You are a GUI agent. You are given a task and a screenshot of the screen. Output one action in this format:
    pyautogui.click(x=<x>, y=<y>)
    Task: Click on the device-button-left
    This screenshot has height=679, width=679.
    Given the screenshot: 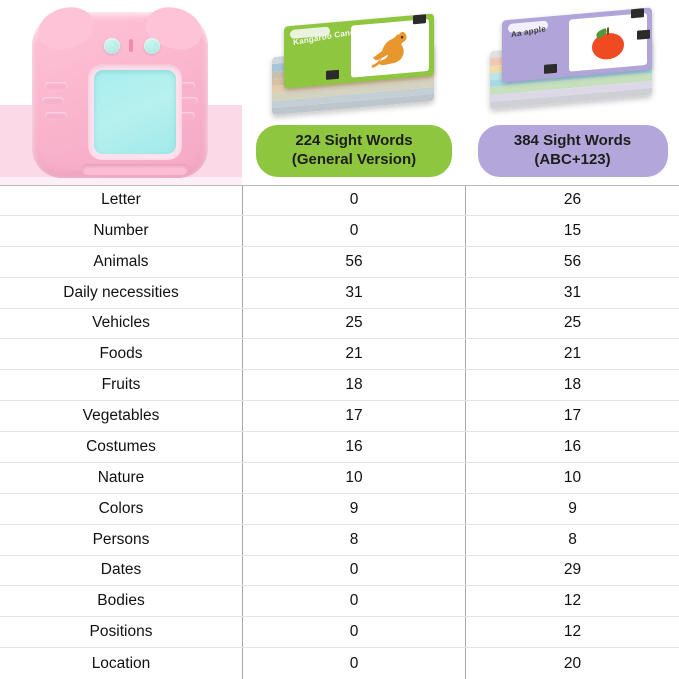 What is the action you would take?
    pyautogui.click(x=112, y=46)
    